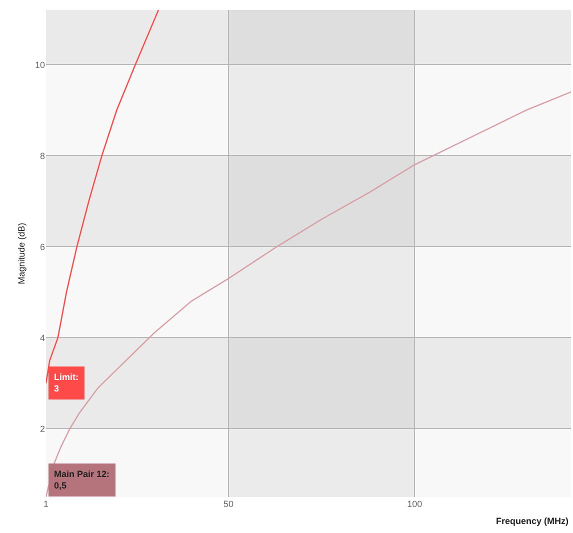 This screenshot has height=533, width=573. I want to click on x-tick-label: 50, so click(228, 504).